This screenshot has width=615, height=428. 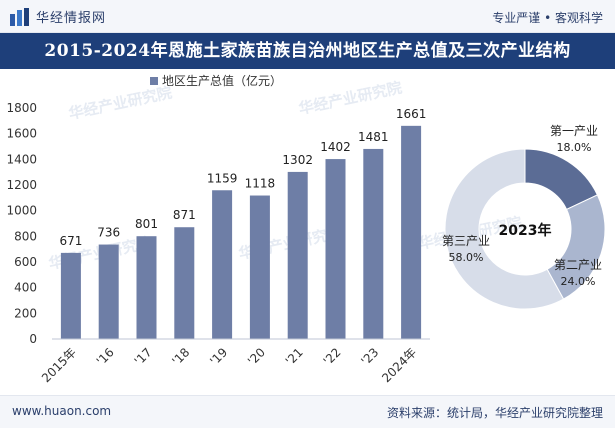 What do you see at coordinates (19, 16) in the screenshot?
I see `brand-logo-icon` at bounding box center [19, 16].